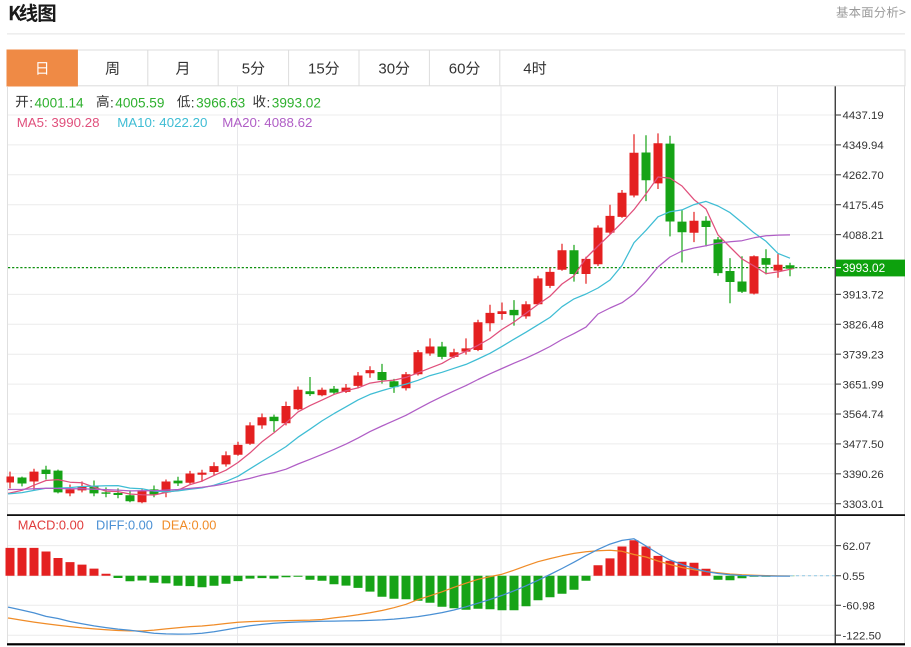 This screenshot has height=647, width=911. Describe the element at coordinates (854, 577) in the screenshot. I see `svg-text: 0.55` at that location.